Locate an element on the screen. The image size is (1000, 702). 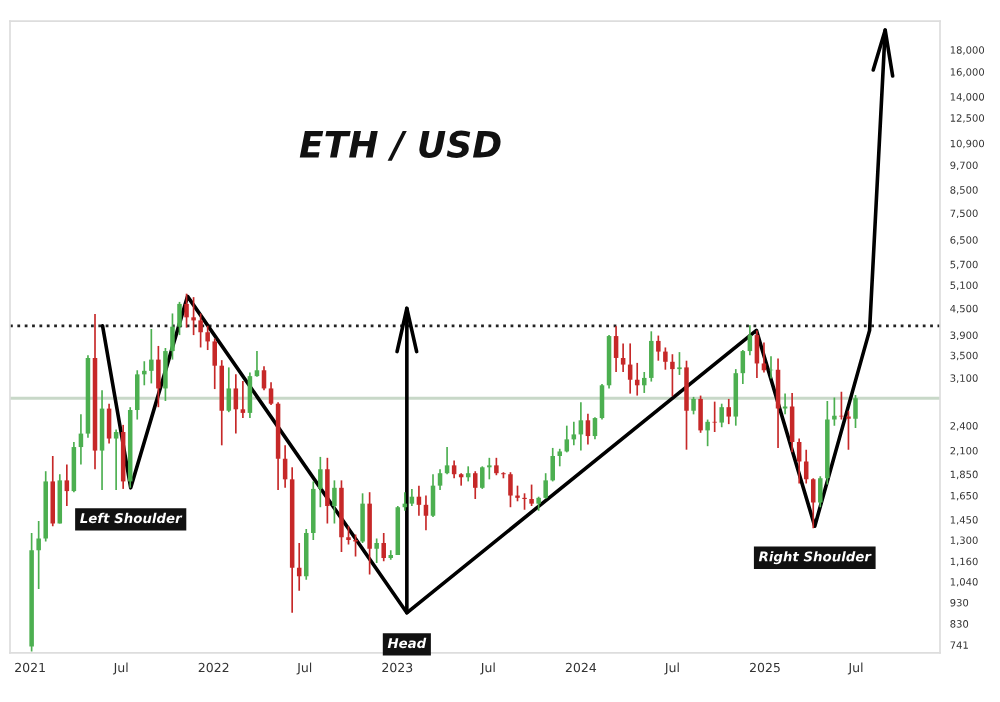
annotation: ETH / USD is located at coordinates (400, 145).